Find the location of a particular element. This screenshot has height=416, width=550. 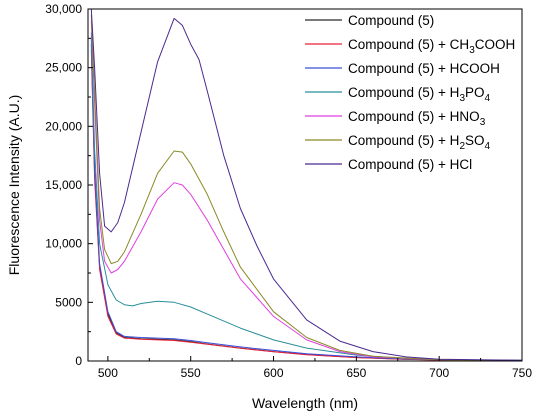

x-tick-label: 650 is located at coordinates (356, 373).